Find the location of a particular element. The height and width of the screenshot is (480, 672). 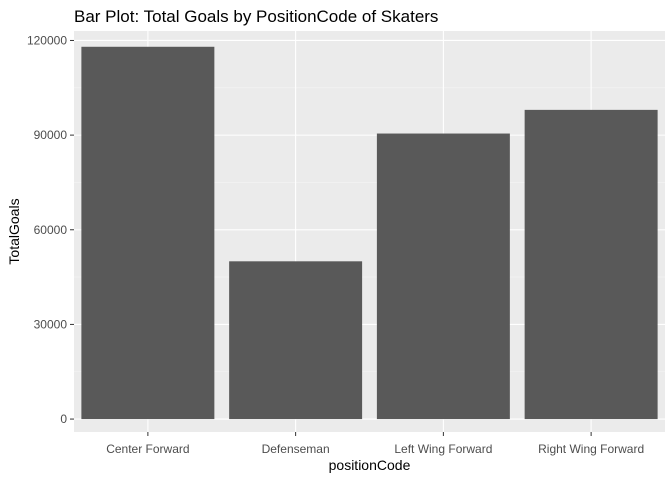

x-axis-title: positionCode is located at coordinates (370, 465).